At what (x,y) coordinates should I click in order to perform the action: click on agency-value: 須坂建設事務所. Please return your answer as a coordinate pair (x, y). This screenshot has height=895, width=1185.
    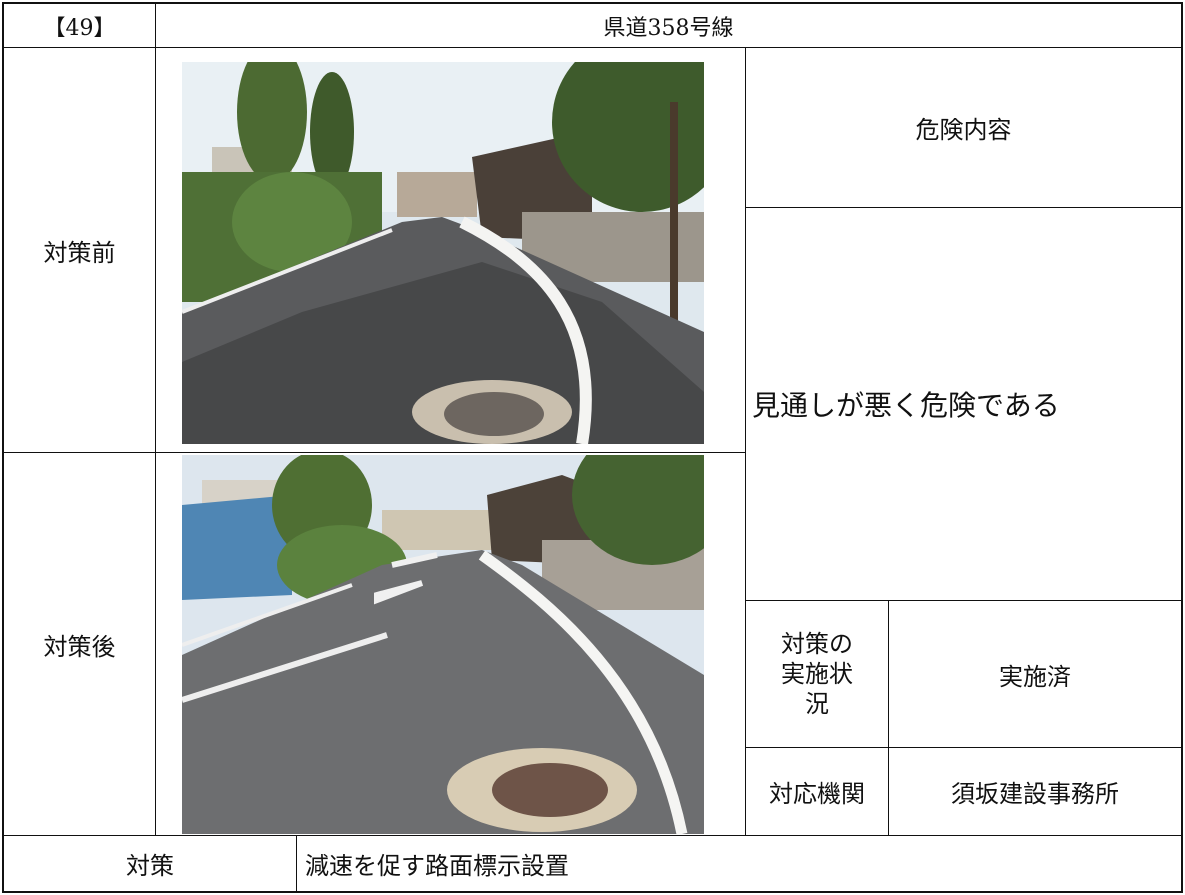
    Looking at the image, I should click on (1035, 794).